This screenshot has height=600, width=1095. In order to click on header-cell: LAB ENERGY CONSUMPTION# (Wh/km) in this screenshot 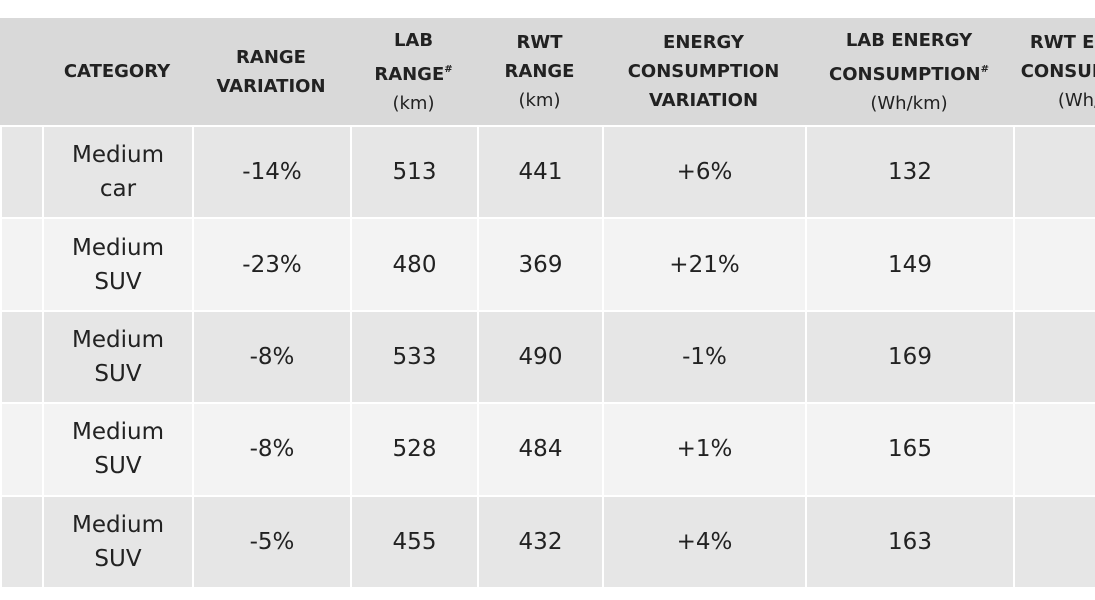, I will do `click(909, 71)`.